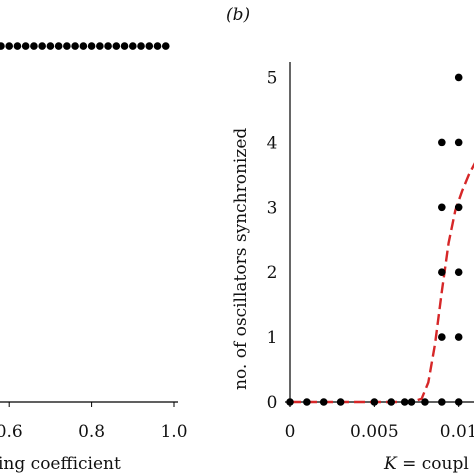 This screenshot has height=474, width=474. Describe the element at coordinates (272, 240) in the screenshot. I see `panel-b-y-ticks: 0 1 2 3 4 5` at that location.